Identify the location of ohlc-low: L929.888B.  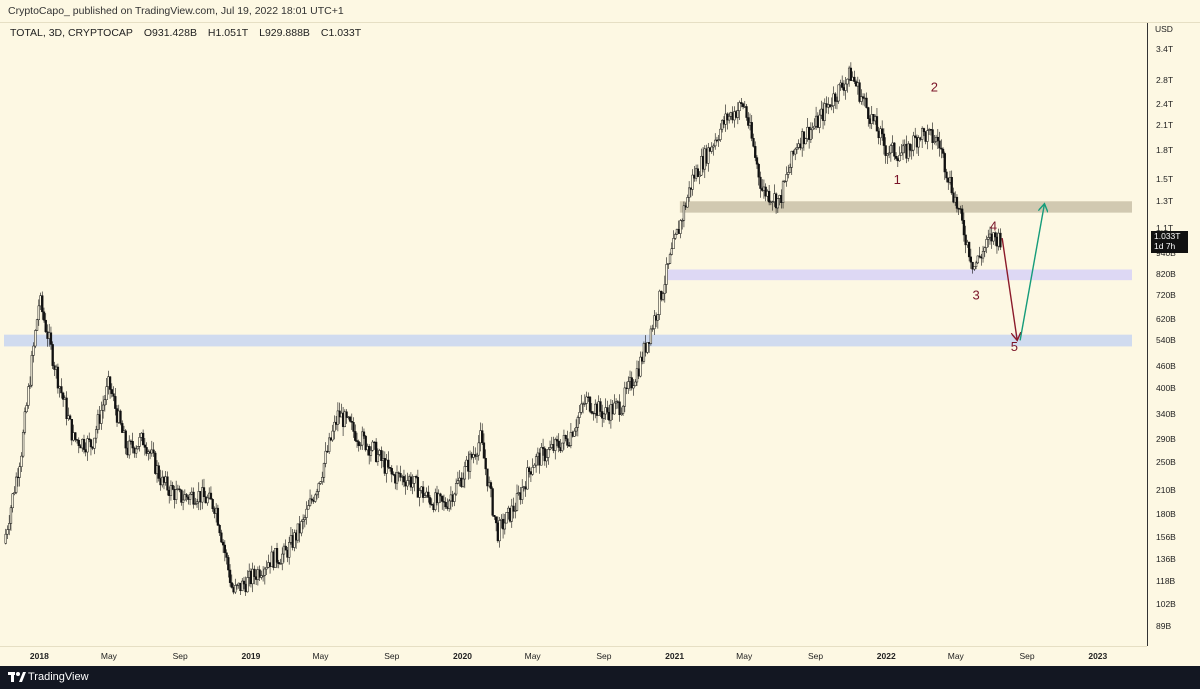
(284, 33).